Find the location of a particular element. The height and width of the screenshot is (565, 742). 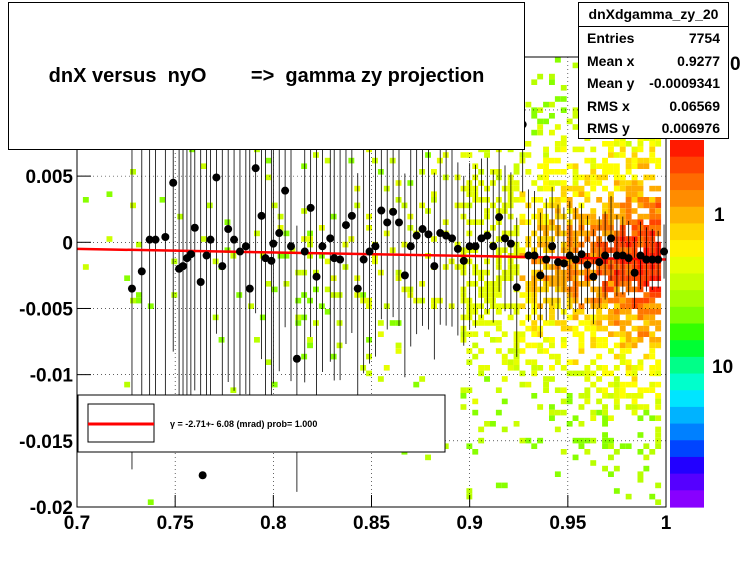

chart-title: dnX versus nyO => gamma zy projection is located at coordinates (266, 76).